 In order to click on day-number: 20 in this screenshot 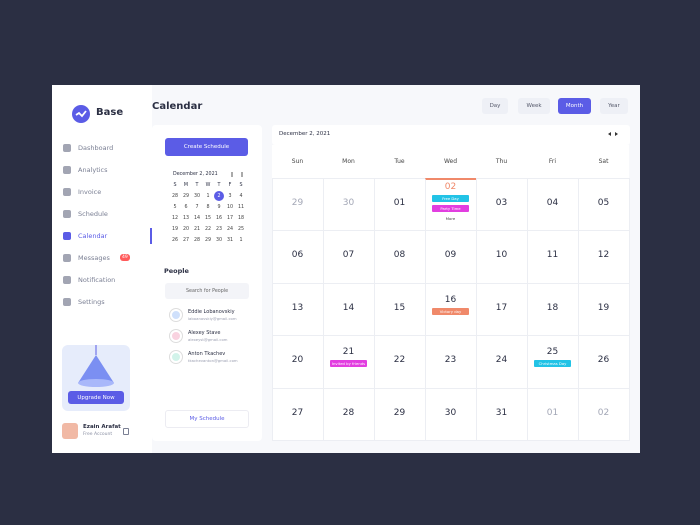, I will do `click(297, 360)`.